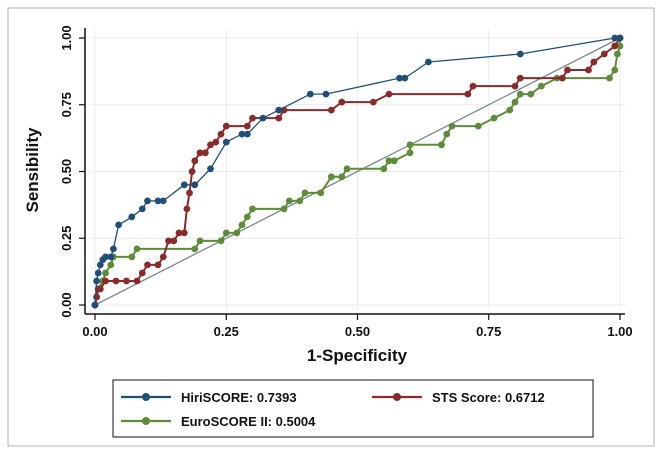 The image size is (662, 459). I want to click on legend-label: STS Score: 0.6712, so click(488, 397).